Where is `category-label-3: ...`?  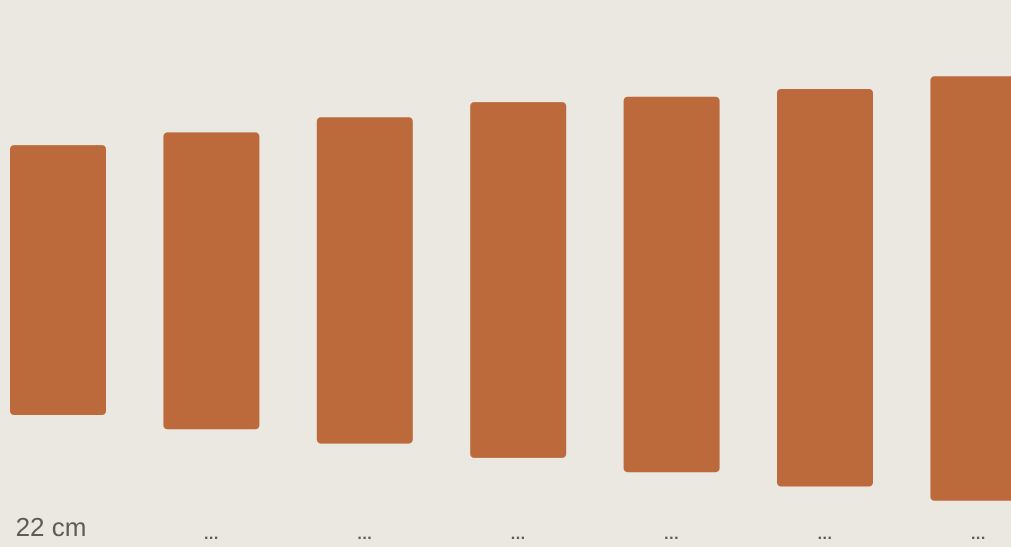
category-label-3: ... is located at coordinates (365, 534).